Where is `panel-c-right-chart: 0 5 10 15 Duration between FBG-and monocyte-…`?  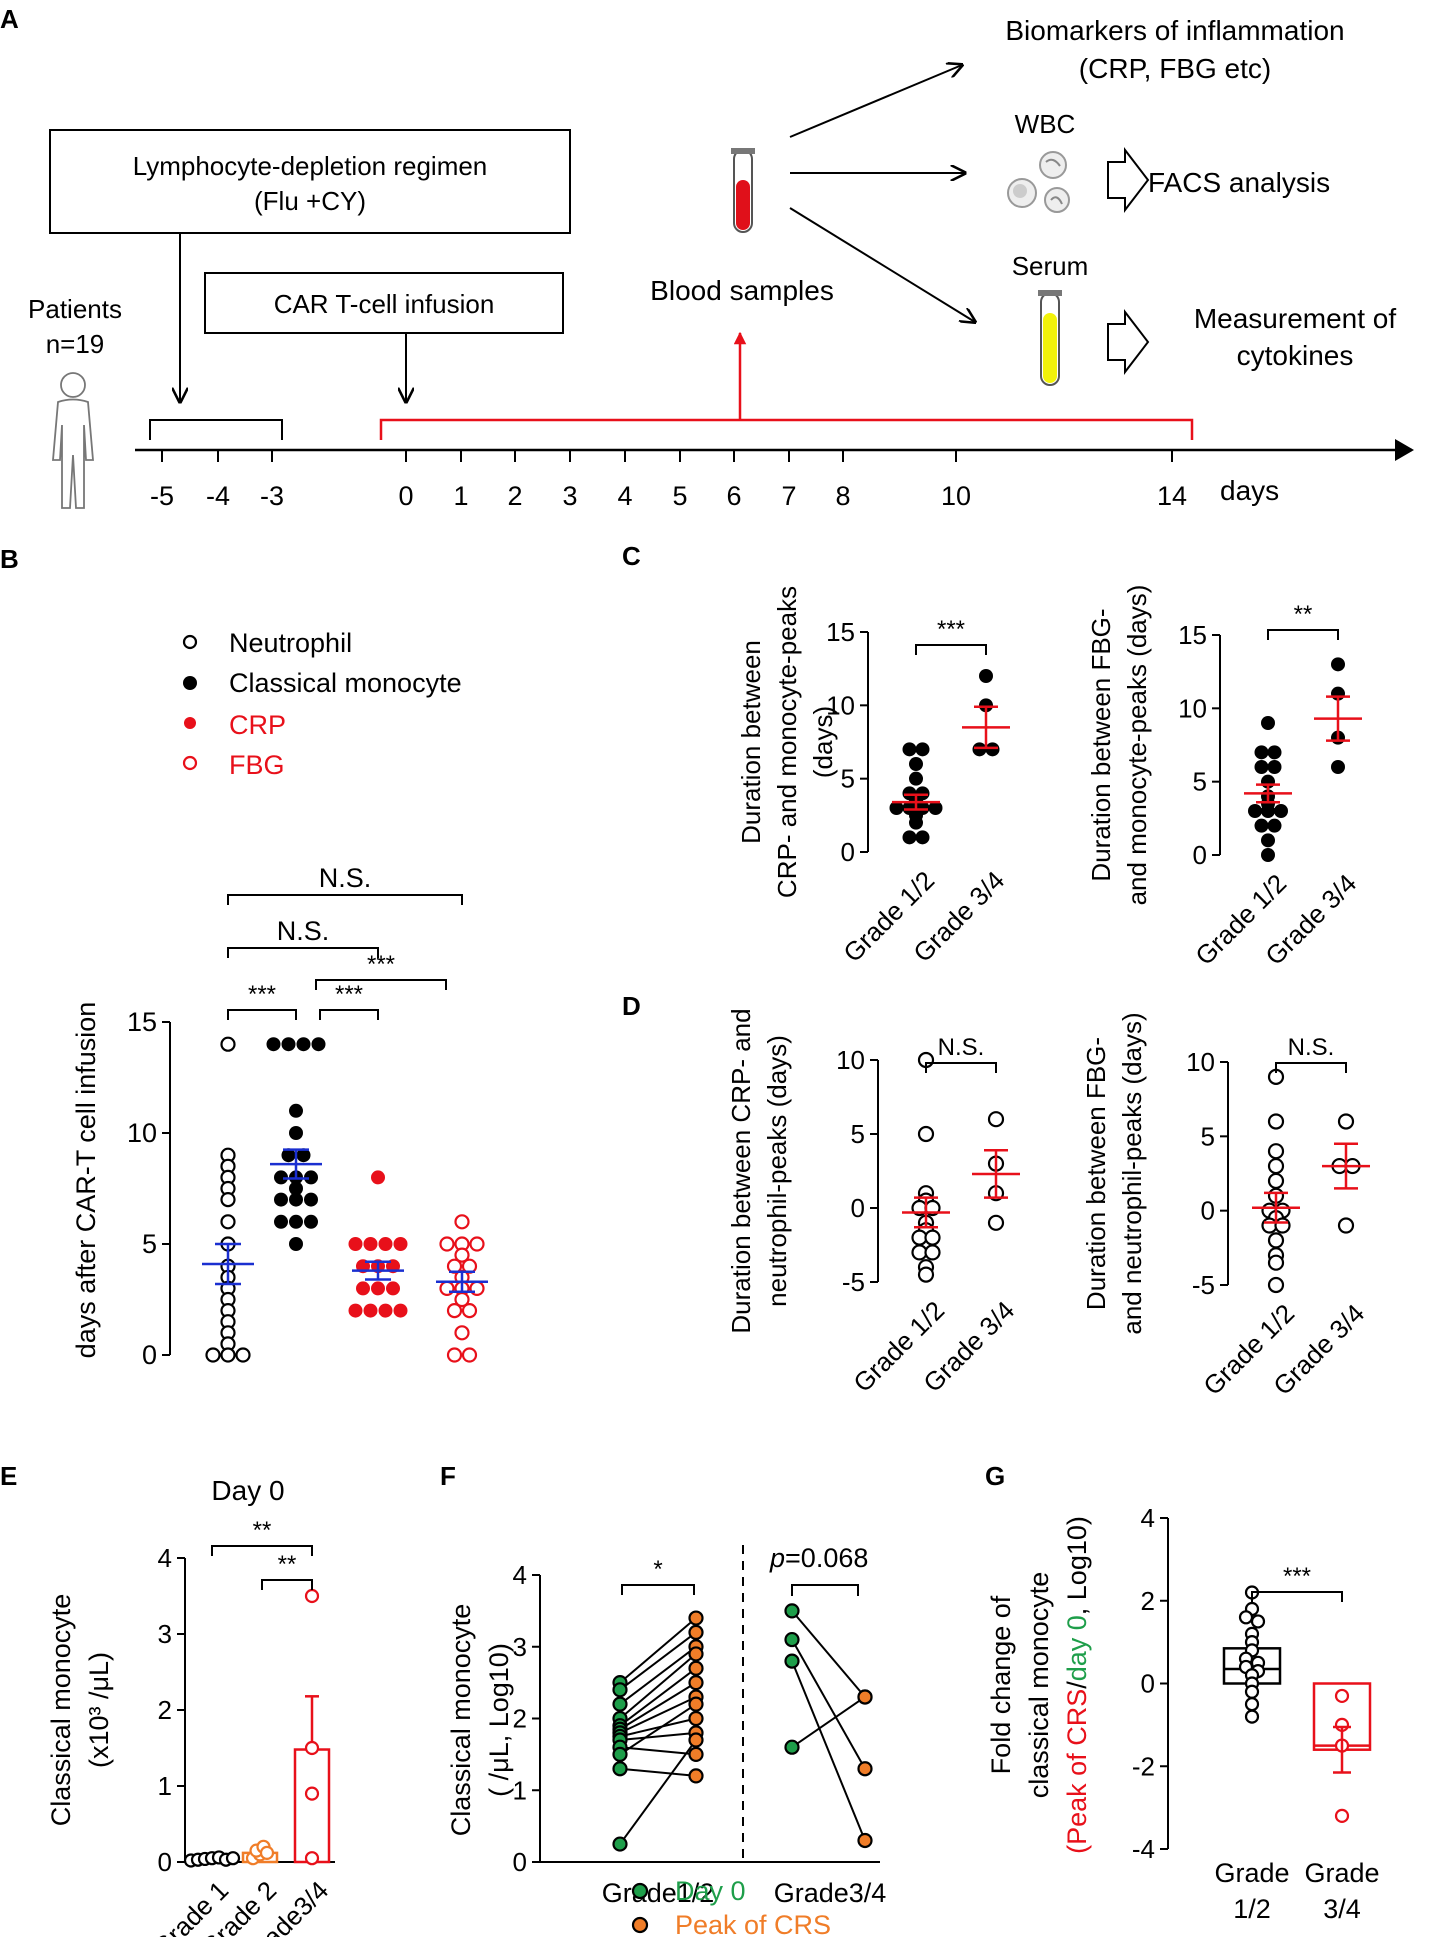
panel-c-right-chart: 0 5 10 15 Duration between FBG-and monocyte-… is located at coordinates (1224, 778).